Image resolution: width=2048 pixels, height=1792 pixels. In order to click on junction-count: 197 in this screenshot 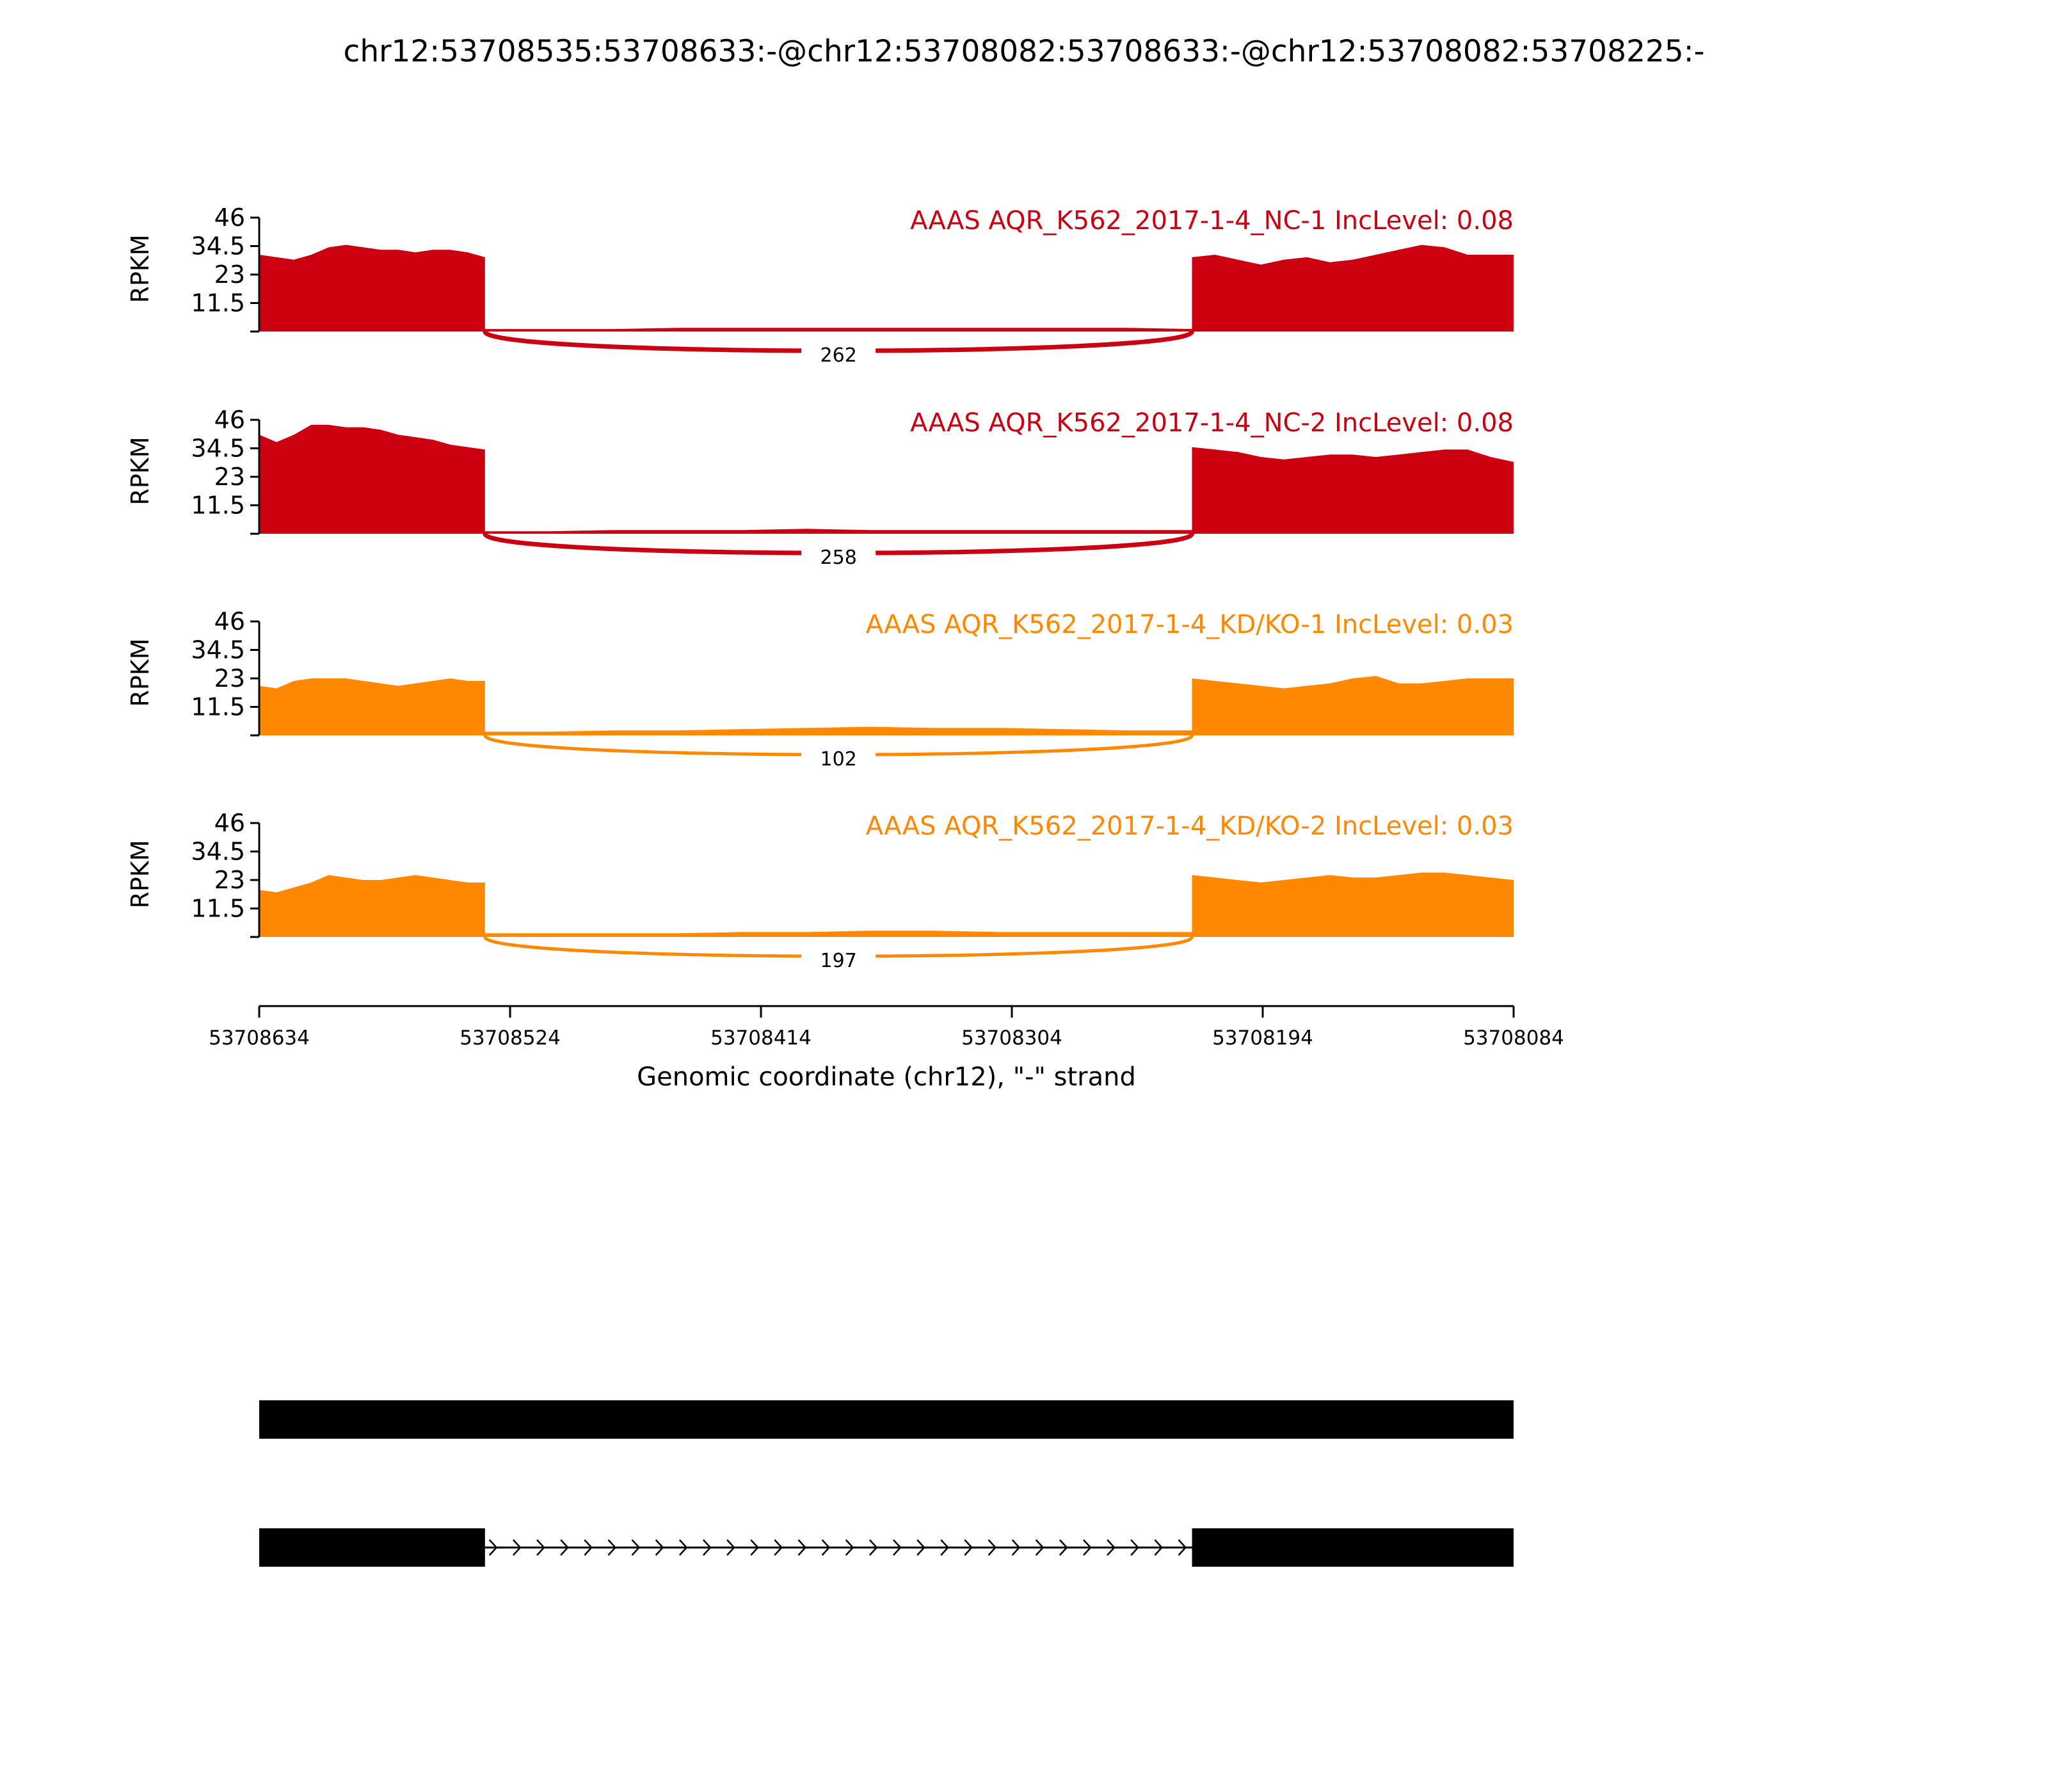, I will do `click(838, 961)`.